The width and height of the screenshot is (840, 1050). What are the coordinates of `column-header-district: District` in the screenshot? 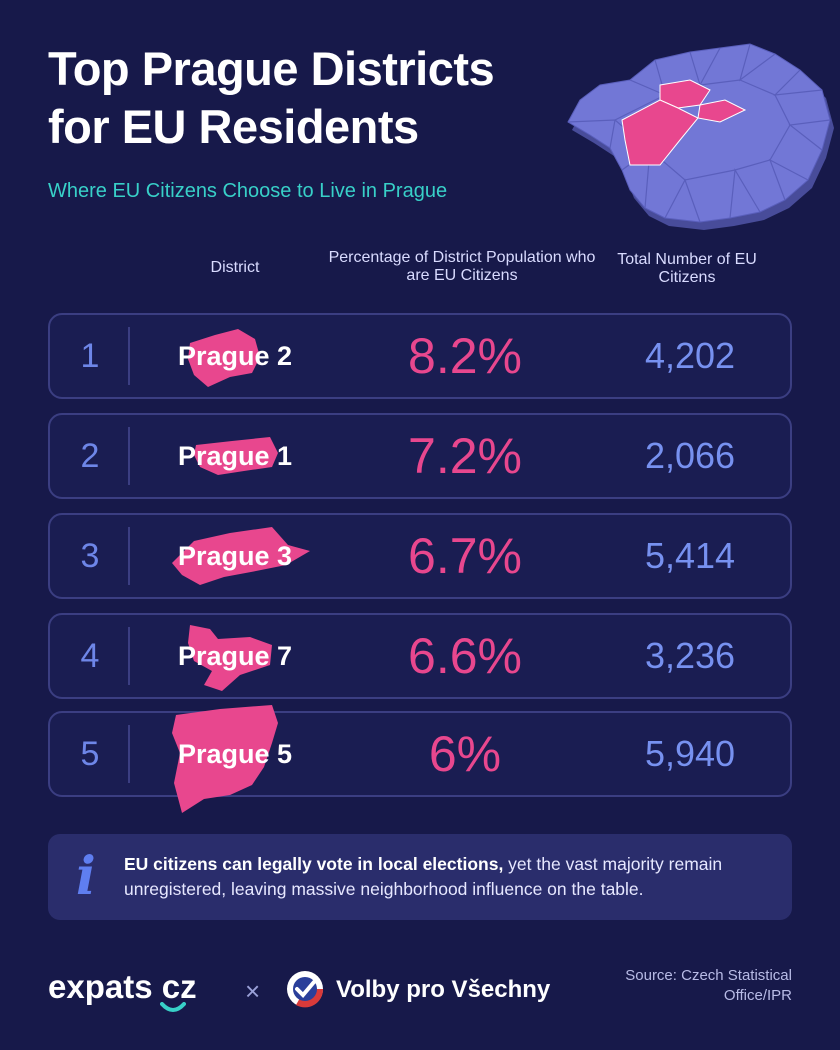 It's located at (235, 267).